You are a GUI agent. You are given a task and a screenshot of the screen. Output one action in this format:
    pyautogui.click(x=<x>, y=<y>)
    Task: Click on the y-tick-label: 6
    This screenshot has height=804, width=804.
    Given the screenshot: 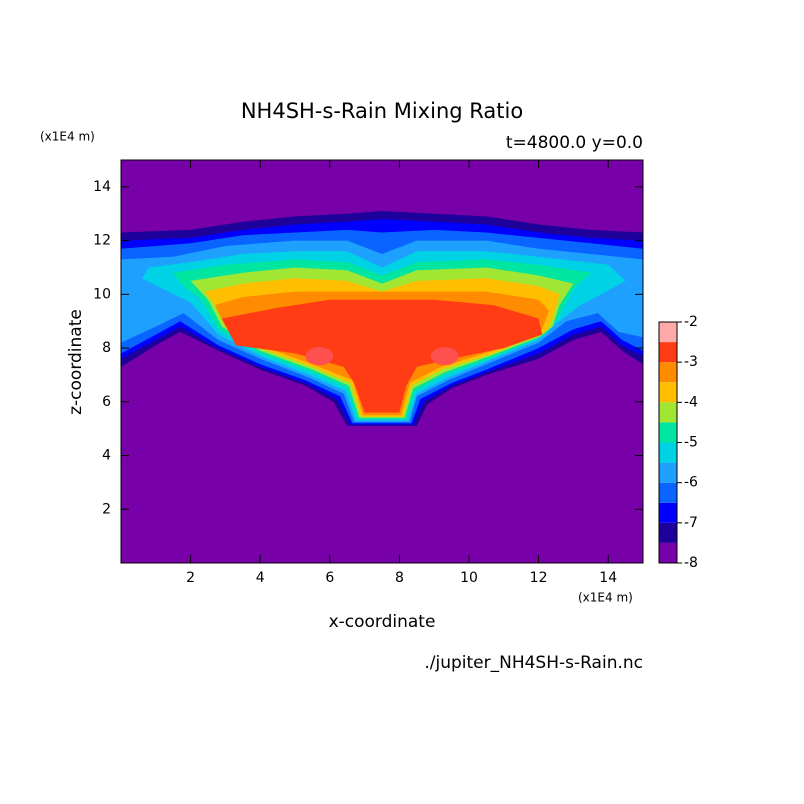 What is the action you would take?
    pyautogui.click(x=106, y=402)
    